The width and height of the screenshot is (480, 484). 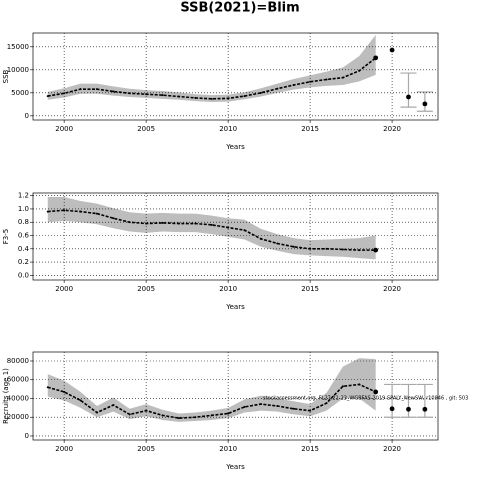 What do you see at coordinates (6, 236) in the screenshot?
I see `y-axis-label: F3-5` at bounding box center [6, 236].